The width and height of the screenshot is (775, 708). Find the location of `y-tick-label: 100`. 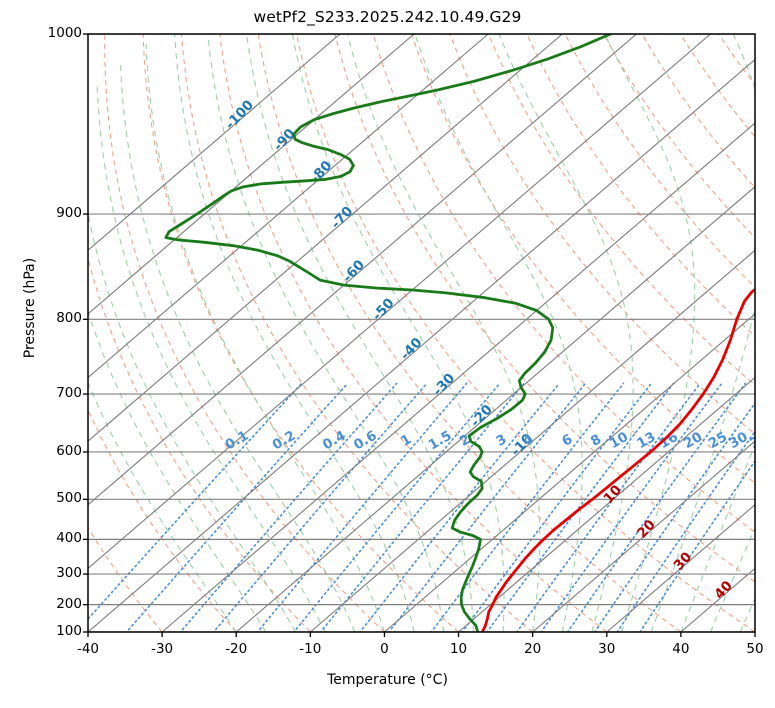

y-tick-label: 100 is located at coordinates (69, 631).